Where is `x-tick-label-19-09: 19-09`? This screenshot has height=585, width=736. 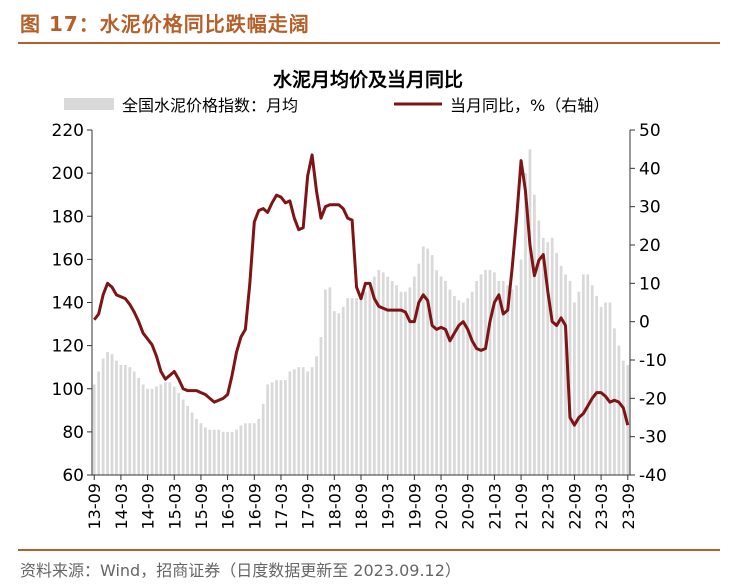 x-tick-label-19-09: 19-09 is located at coordinates (414, 506).